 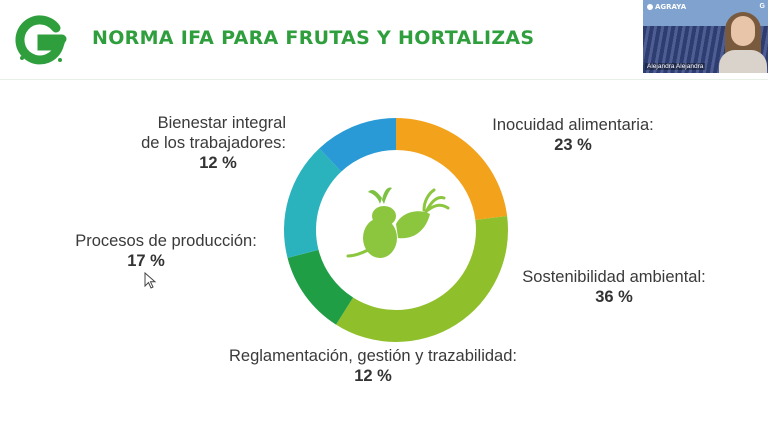 I want to click on video-brand-logo: AGRAYA, so click(x=666, y=7).